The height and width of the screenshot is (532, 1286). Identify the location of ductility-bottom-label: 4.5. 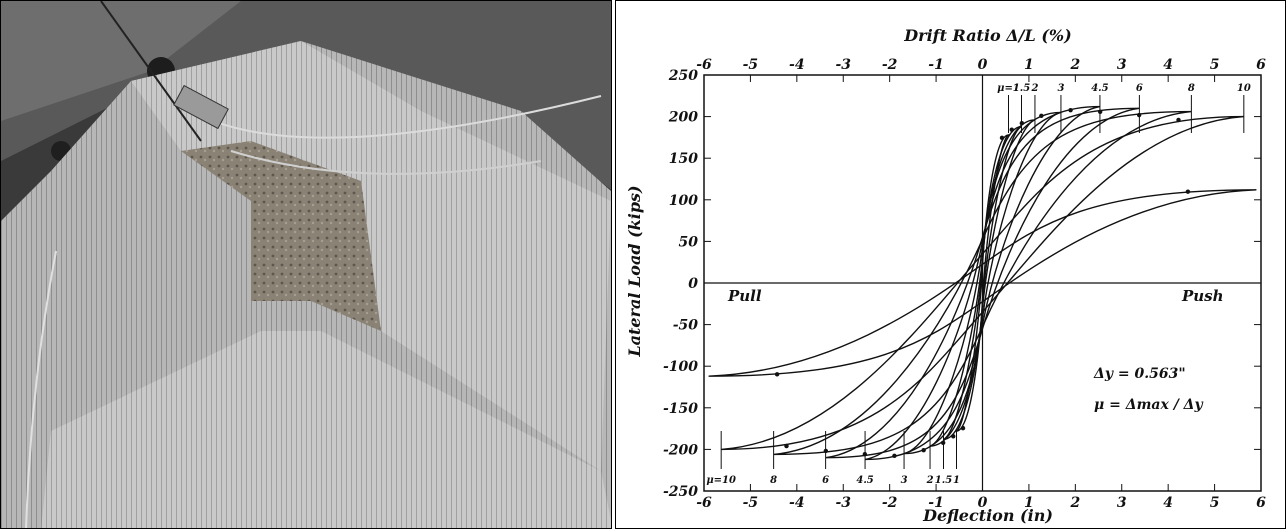
(864, 480).